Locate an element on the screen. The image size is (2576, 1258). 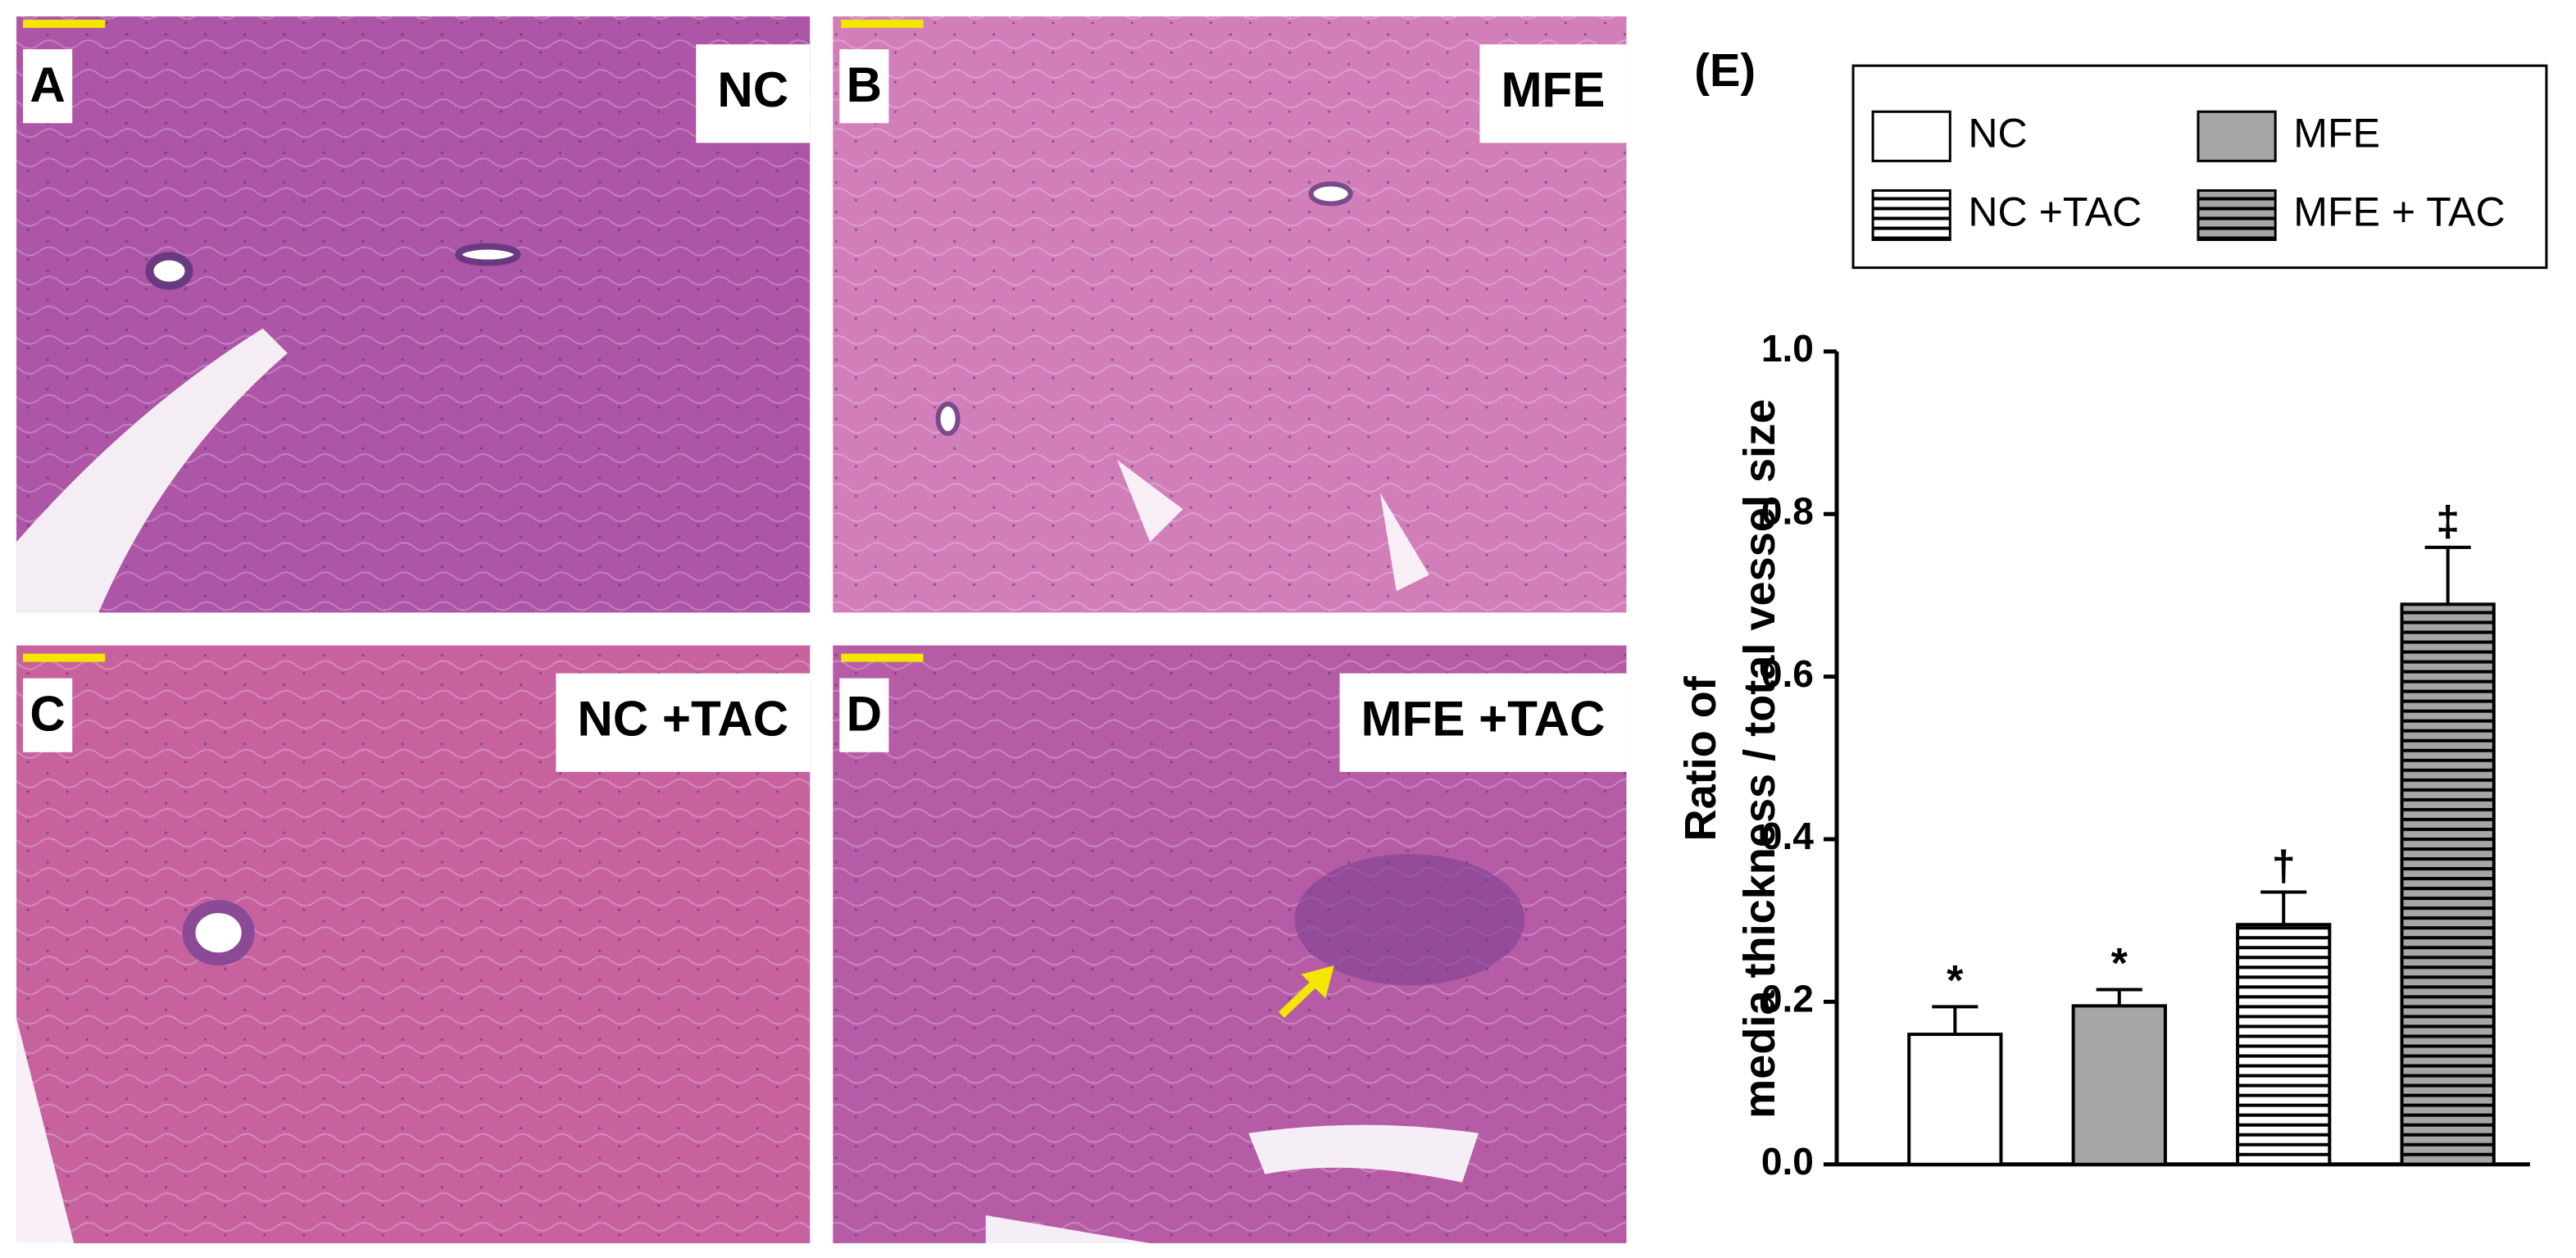
thickened-vessel is located at coordinates (1409, 920).